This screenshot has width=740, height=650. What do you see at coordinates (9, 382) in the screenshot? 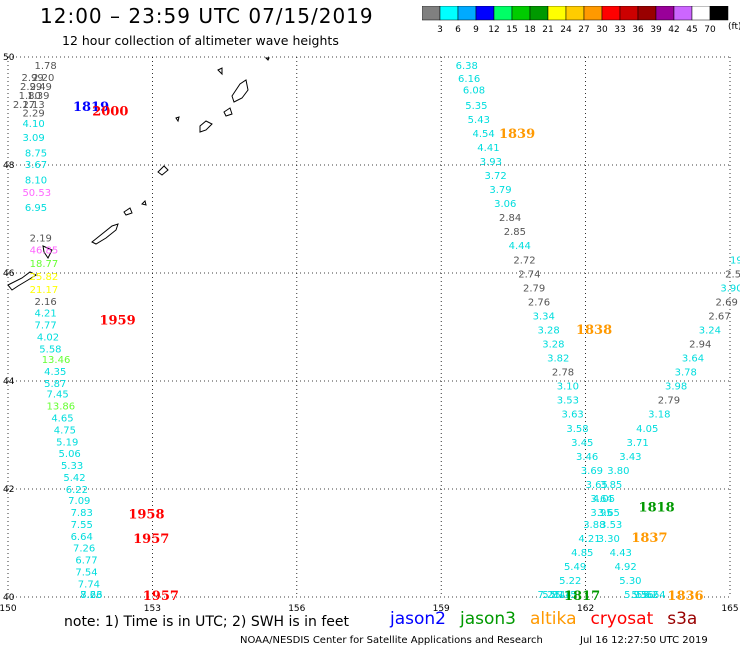
I see `lat-tick: 44` at bounding box center [9, 382].